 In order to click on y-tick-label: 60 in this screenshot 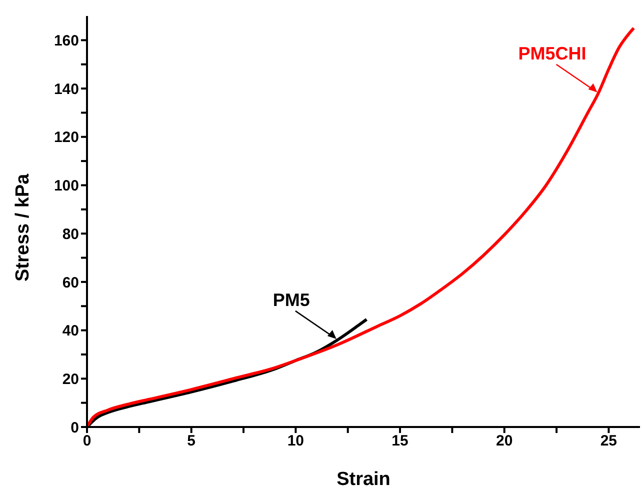, I will do `click(70, 283)`.